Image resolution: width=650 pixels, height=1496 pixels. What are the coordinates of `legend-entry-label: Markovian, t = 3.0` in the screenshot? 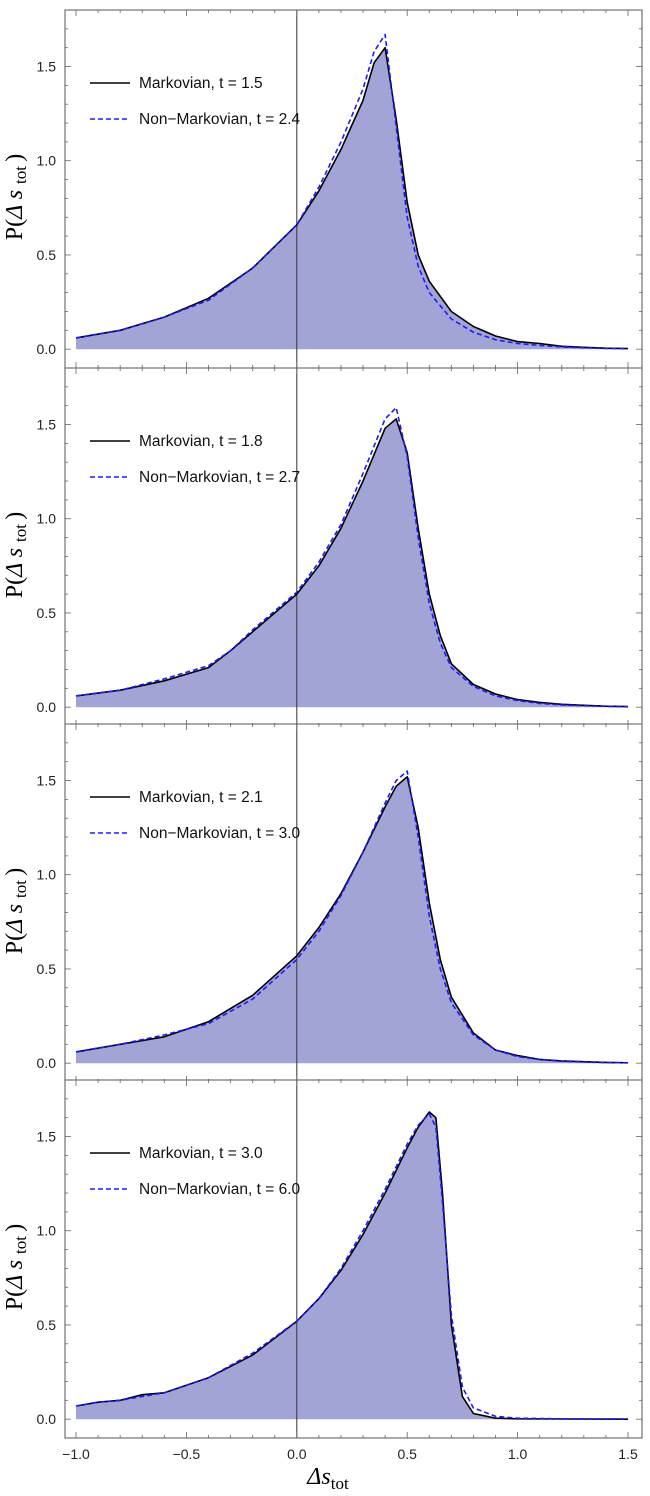 It's located at (201, 1153).